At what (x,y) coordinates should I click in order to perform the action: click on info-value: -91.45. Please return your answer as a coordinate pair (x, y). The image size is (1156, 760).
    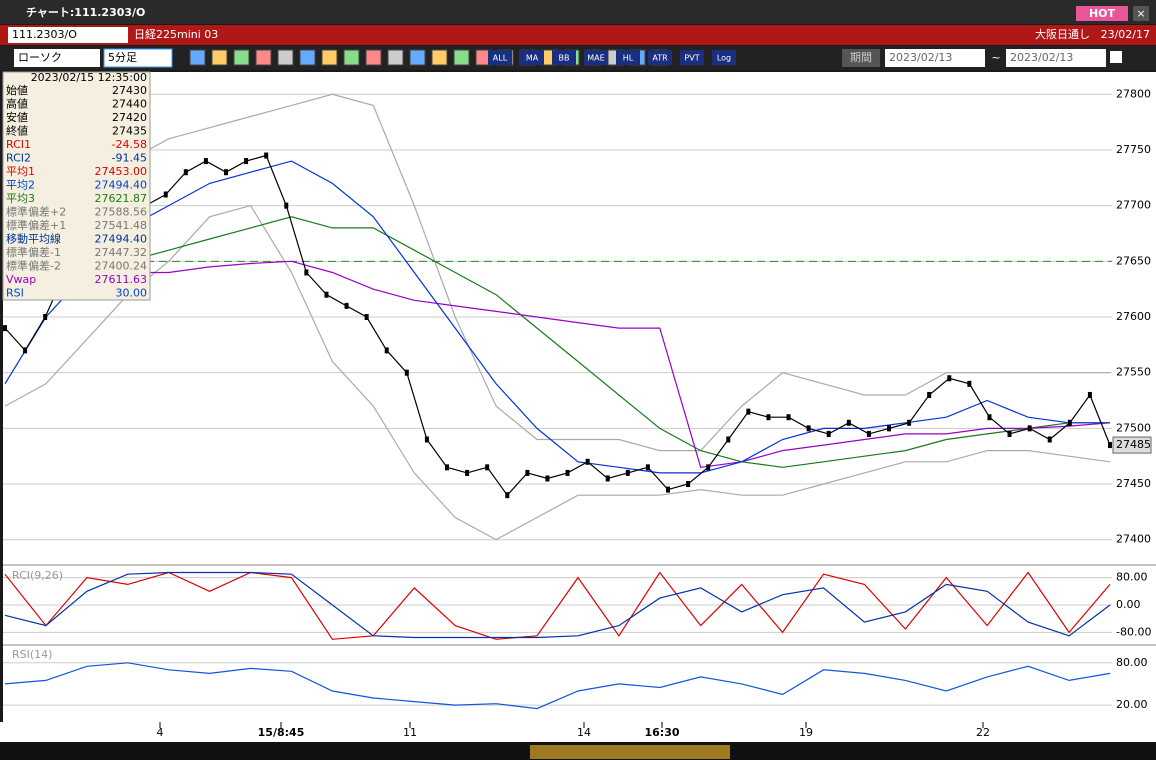
    Looking at the image, I should click on (129, 158).